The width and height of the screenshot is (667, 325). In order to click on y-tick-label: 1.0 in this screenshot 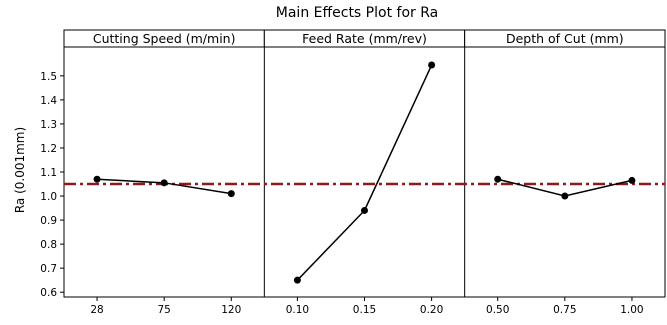, I will do `click(48, 197)`.